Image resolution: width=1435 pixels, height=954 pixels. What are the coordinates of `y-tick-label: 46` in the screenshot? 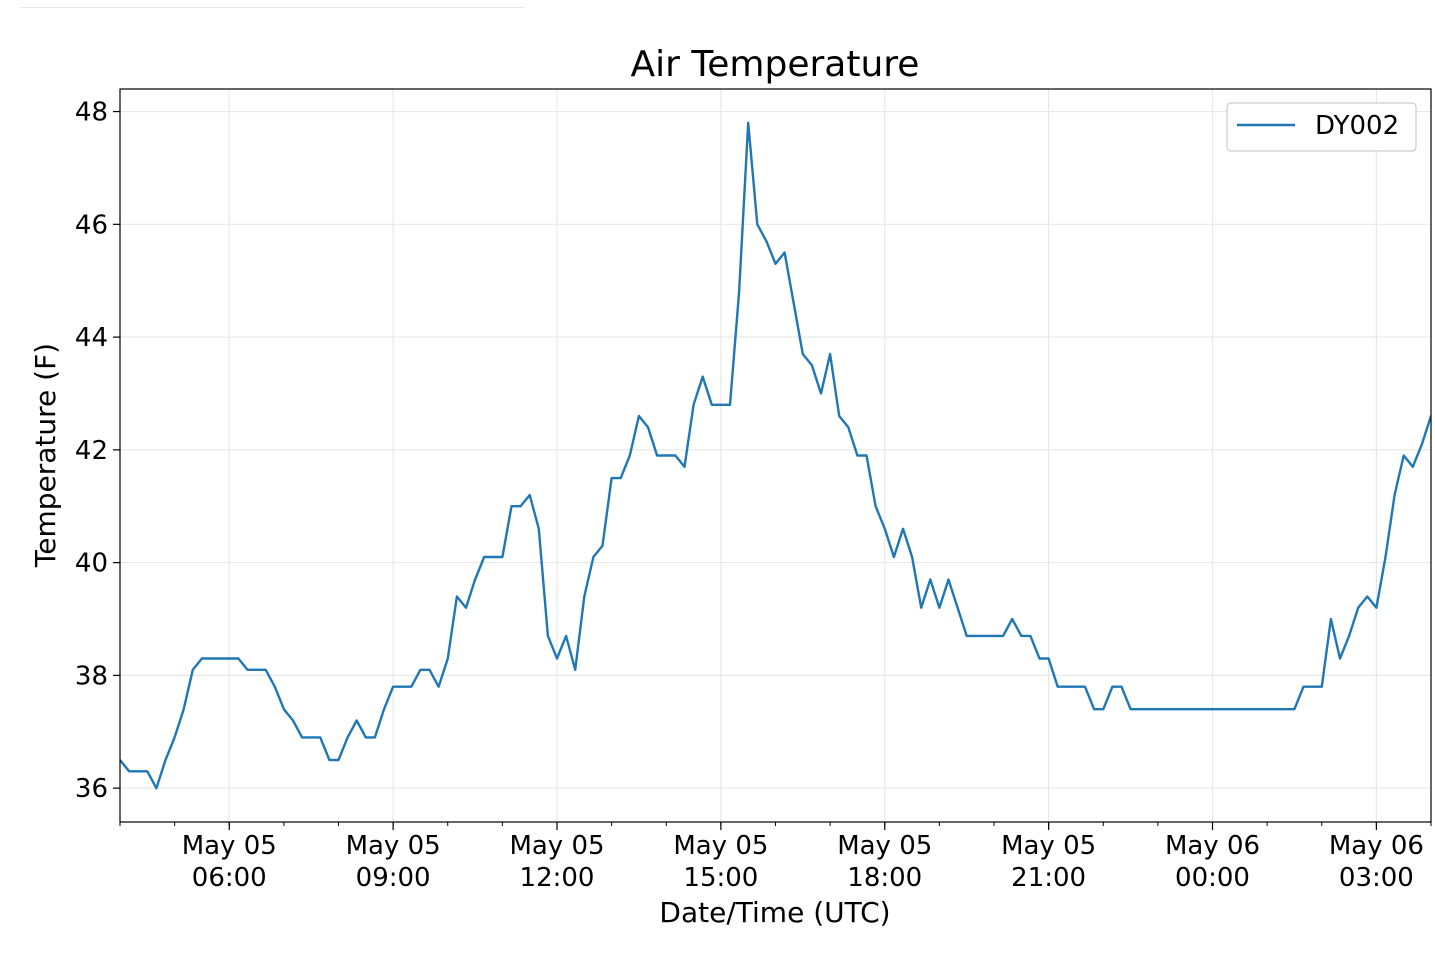 It's located at (91, 225).